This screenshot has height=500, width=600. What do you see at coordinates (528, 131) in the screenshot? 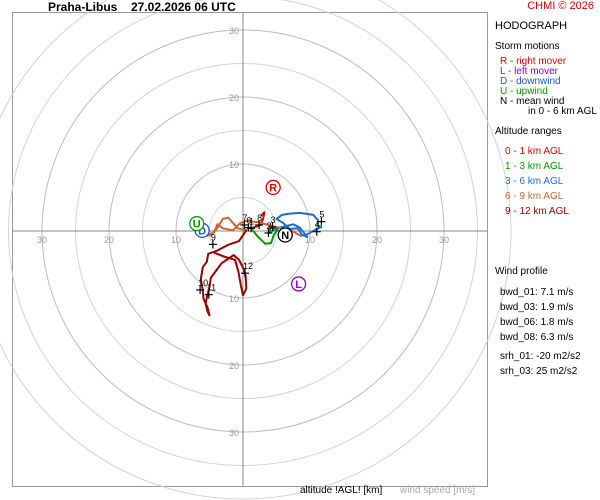
I see `altitude-ranges-heading: Altitude ranges` at bounding box center [528, 131].